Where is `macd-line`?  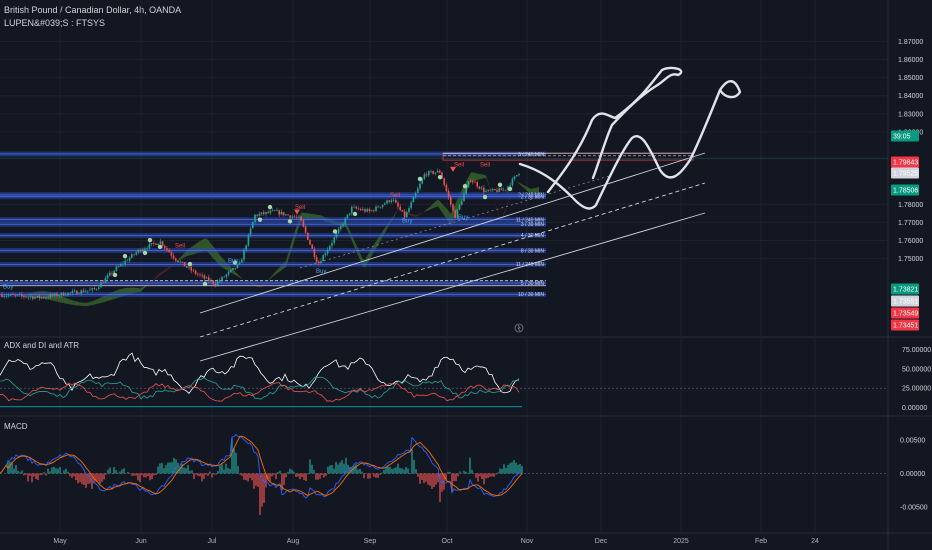
macd-line is located at coordinates (261, 466).